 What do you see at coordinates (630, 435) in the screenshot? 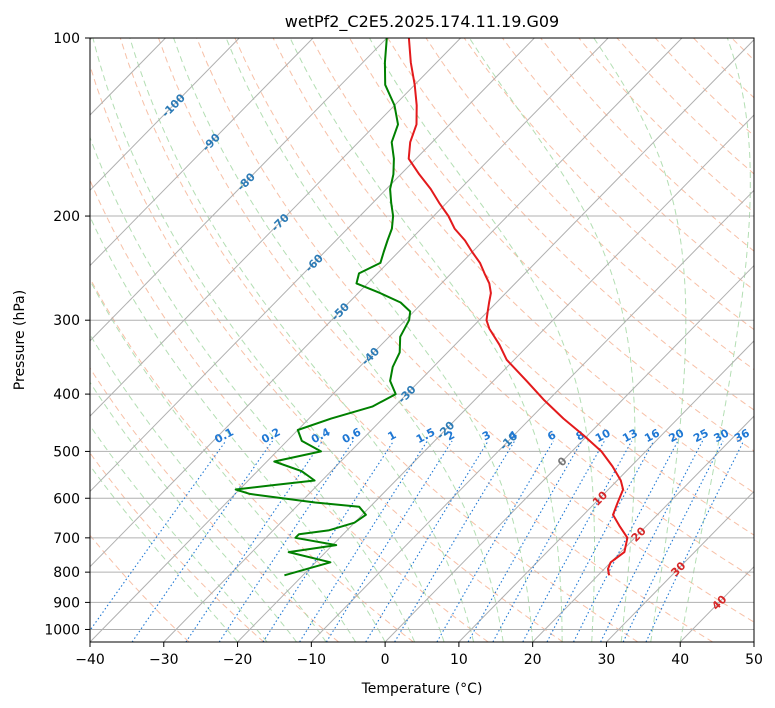
I see `mixing-ratio-label: 13` at bounding box center [630, 435].